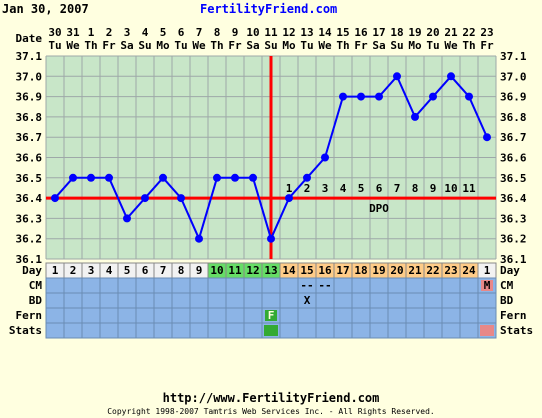  What do you see at coordinates (433, 188) in the screenshot?
I see `dpo-number: 9` at bounding box center [433, 188].